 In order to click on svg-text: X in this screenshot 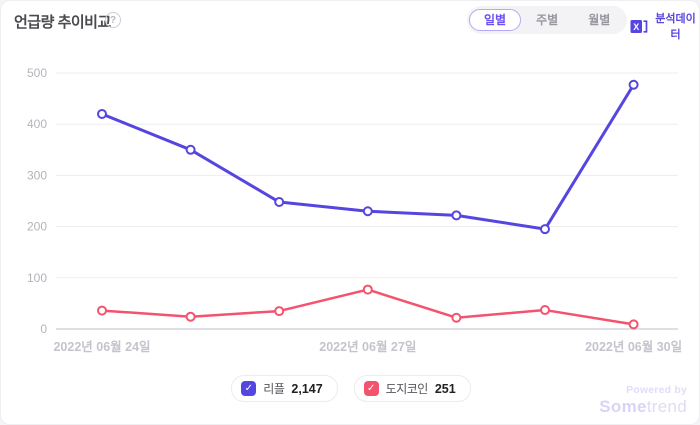, I will do `click(636, 27)`.